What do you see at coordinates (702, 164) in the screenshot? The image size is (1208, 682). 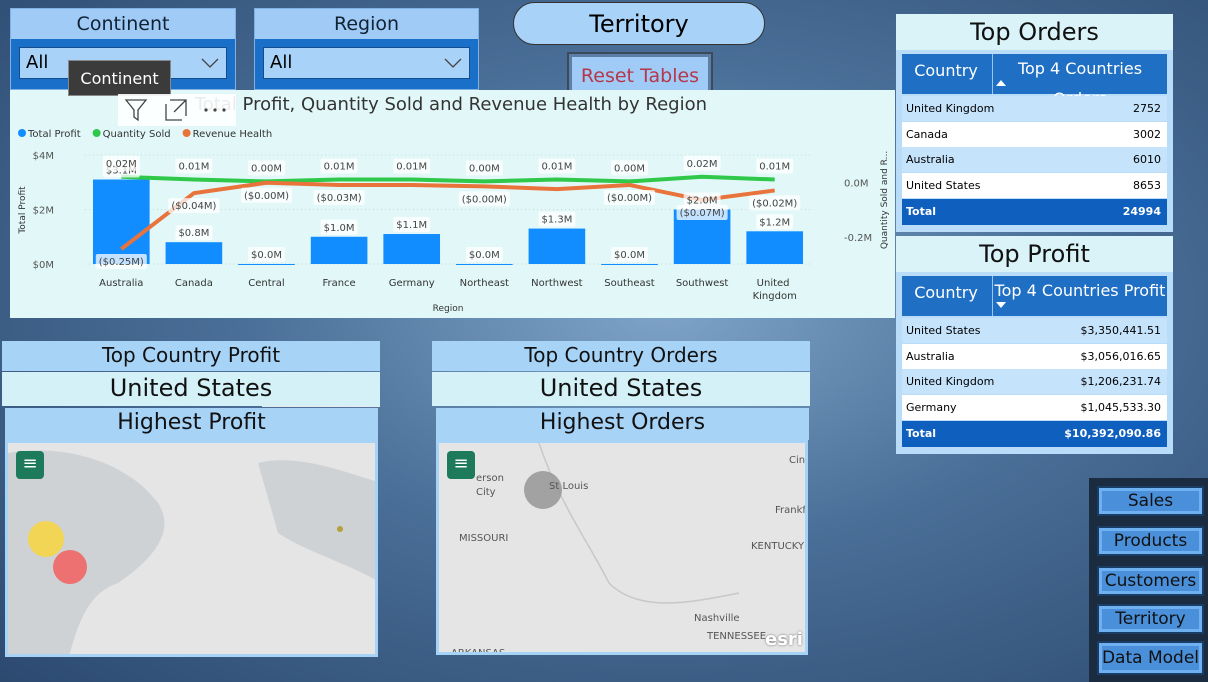 I see `data-label: 0.02M` at bounding box center [702, 164].